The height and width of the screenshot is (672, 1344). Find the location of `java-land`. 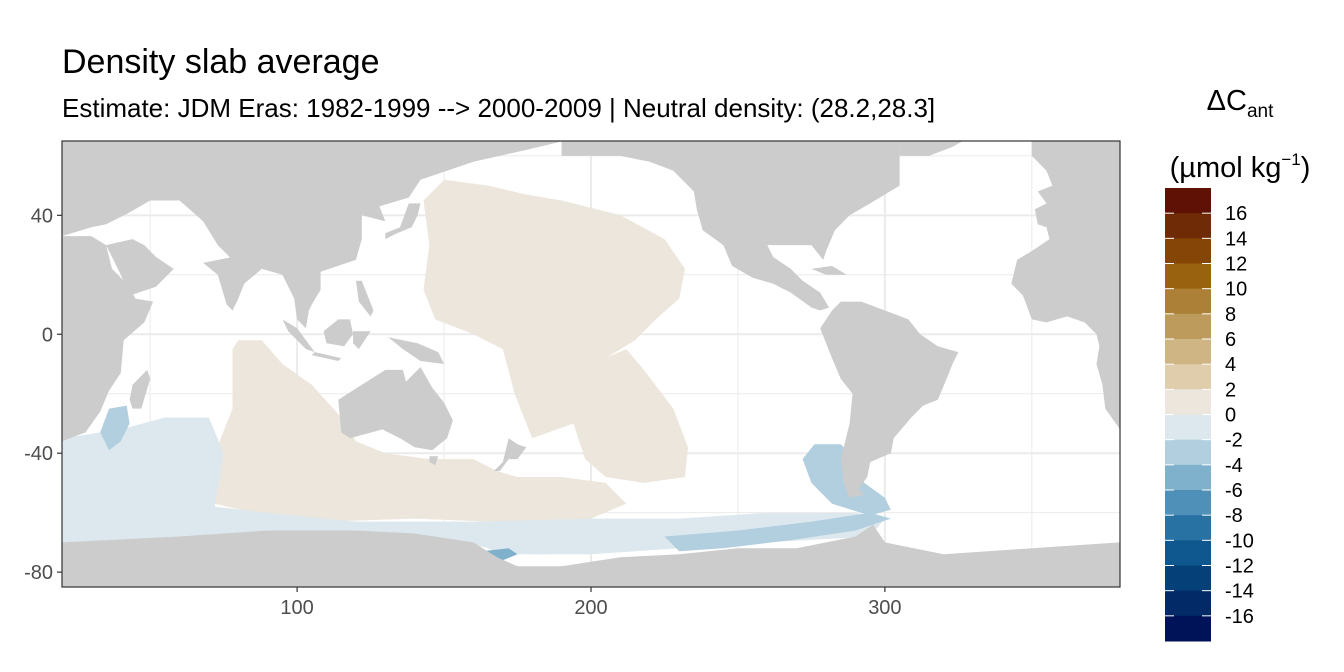

java-land is located at coordinates (326, 356).